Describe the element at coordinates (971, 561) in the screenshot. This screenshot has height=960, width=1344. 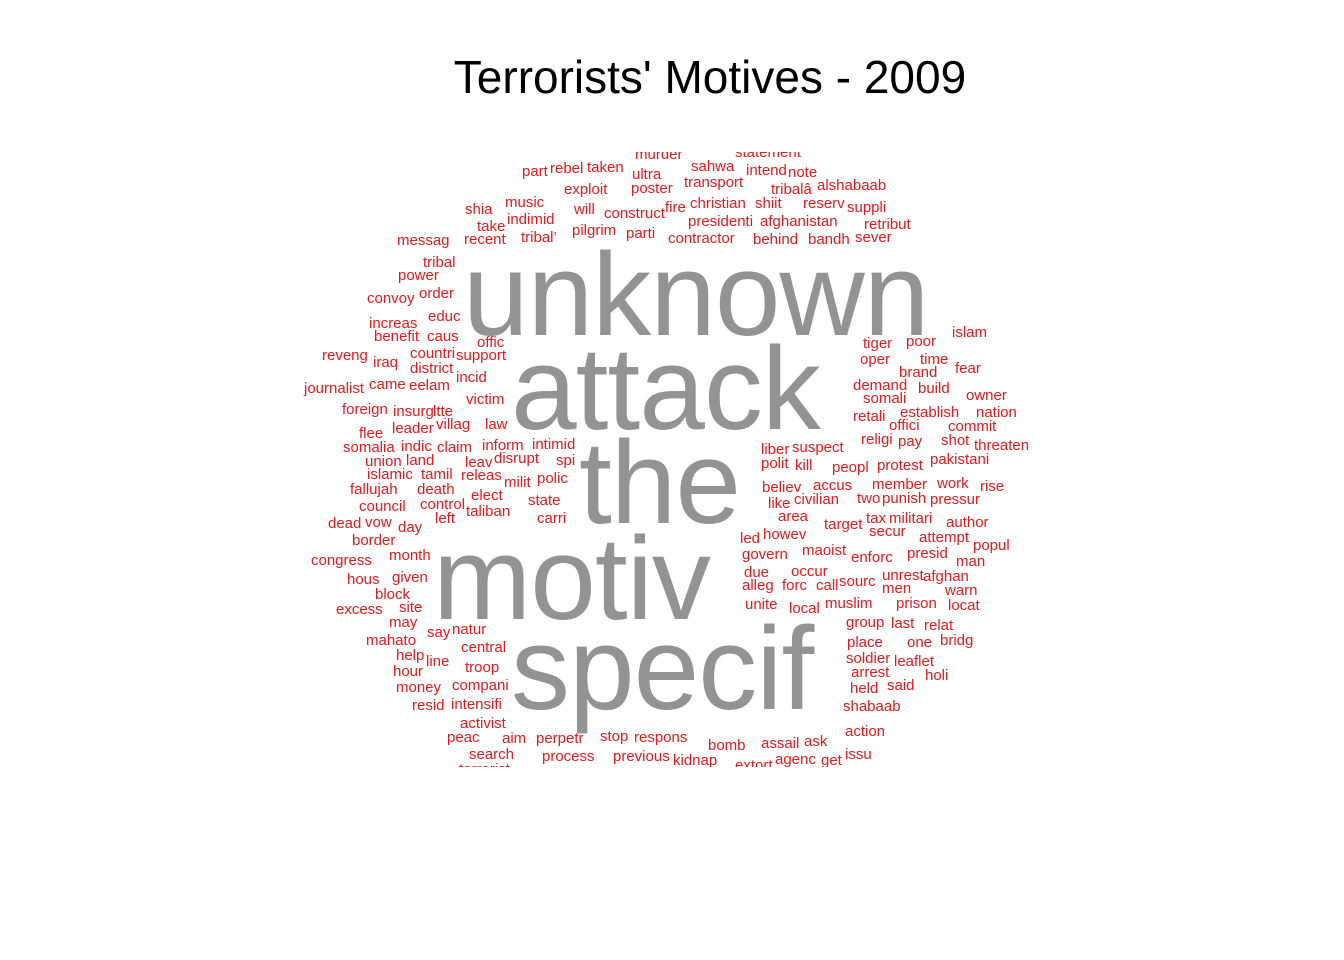
I see `word-man: man` at that location.